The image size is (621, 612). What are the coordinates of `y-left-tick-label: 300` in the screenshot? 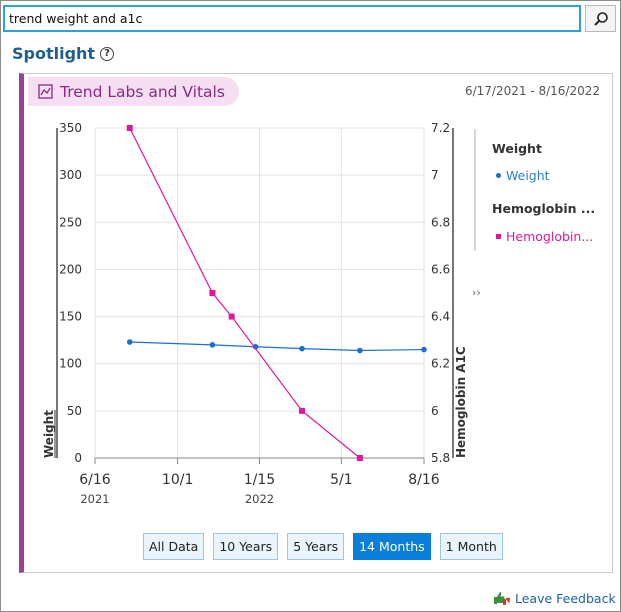 It's located at (70, 175).